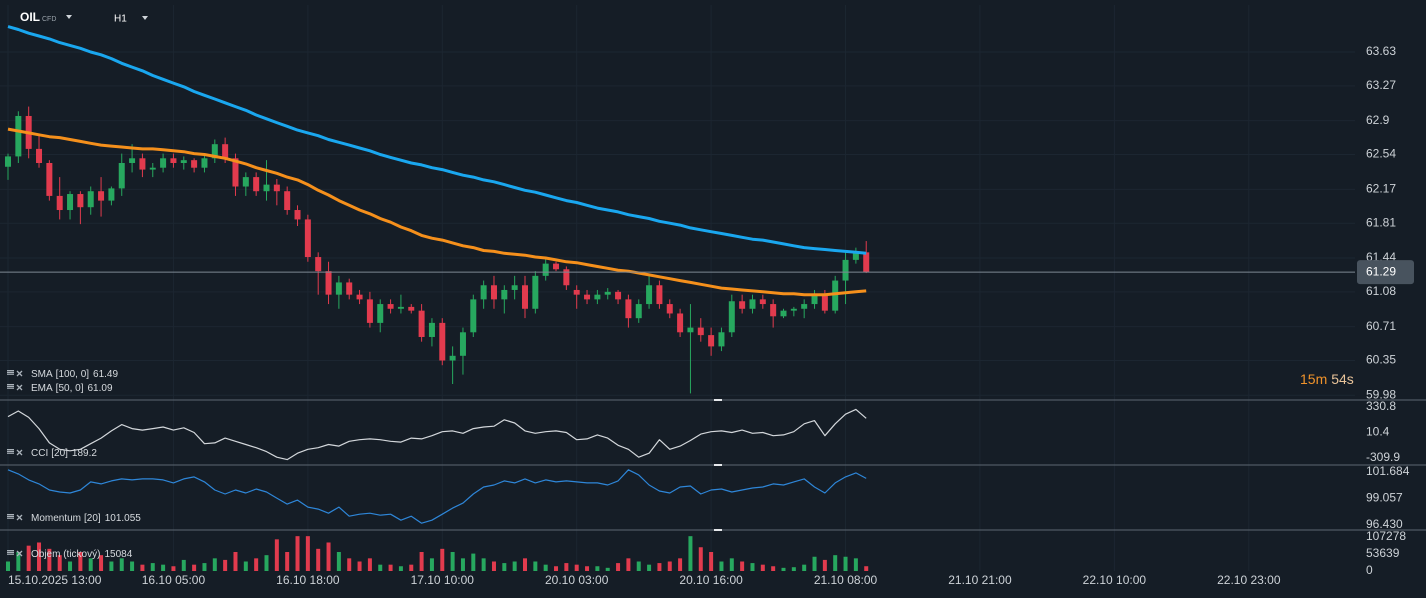 Image resolution: width=1426 pixels, height=598 pixels. What do you see at coordinates (105, 374) in the screenshot?
I see `legend-value: 61.49` at bounding box center [105, 374].